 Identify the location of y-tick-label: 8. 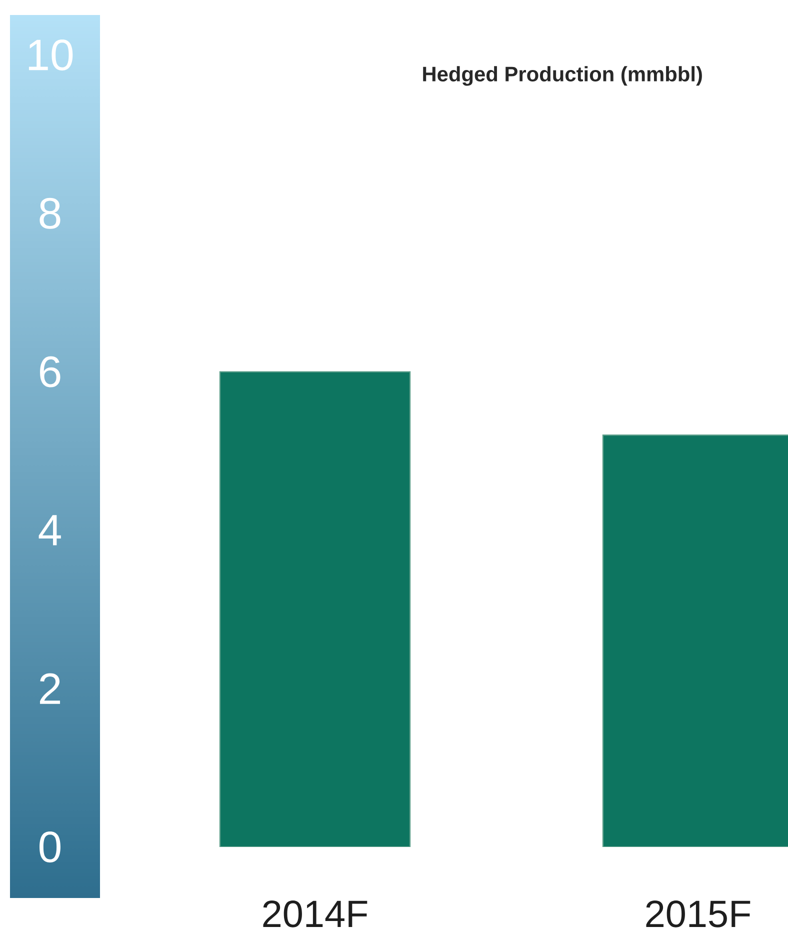
(50, 213).